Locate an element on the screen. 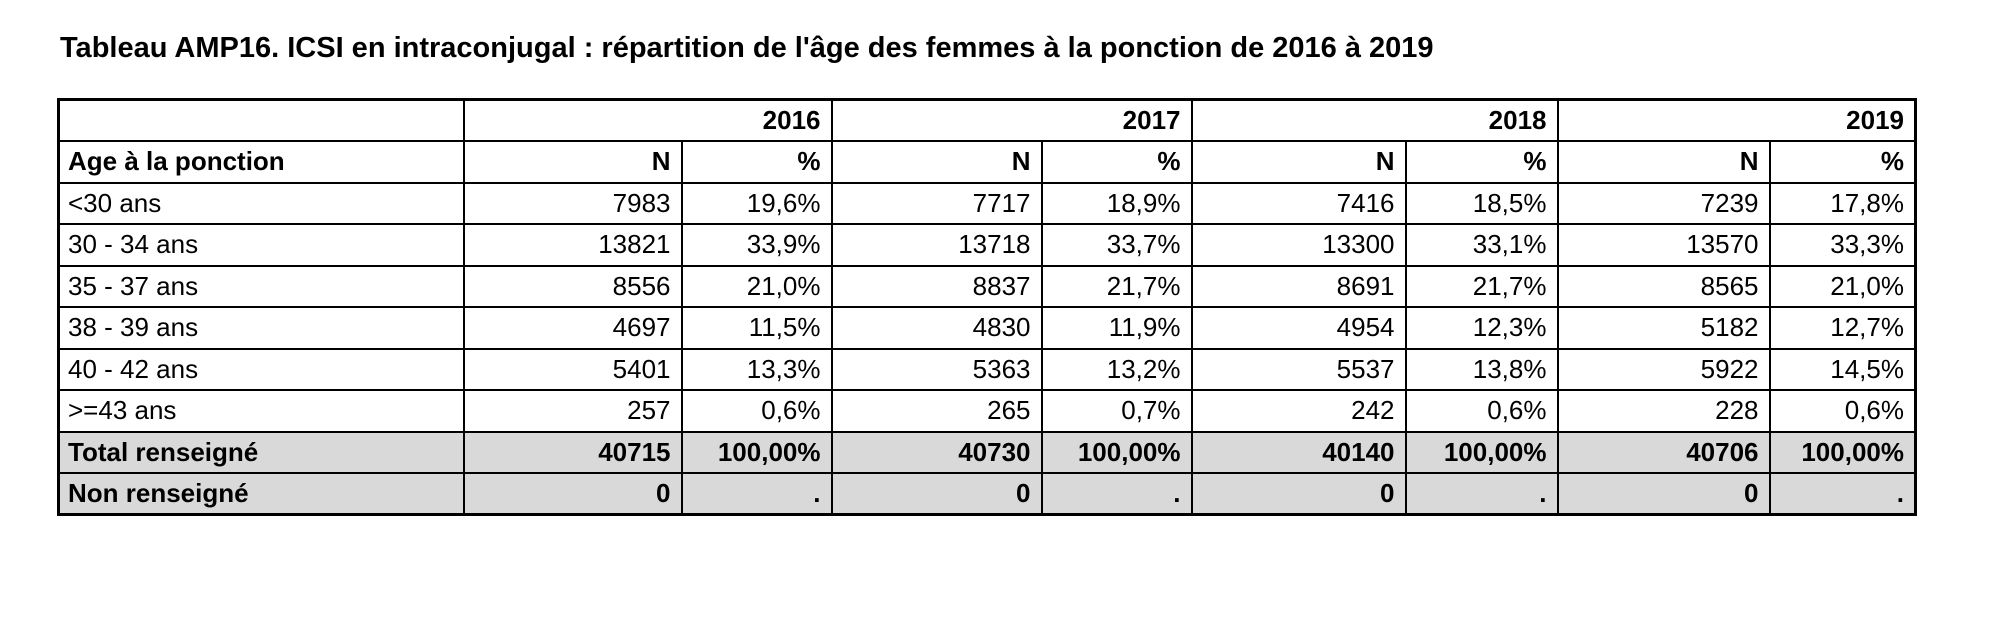 The width and height of the screenshot is (2000, 638). year-header-row: 2016 2017 2018 2019 is located at coordinates (987, 120).